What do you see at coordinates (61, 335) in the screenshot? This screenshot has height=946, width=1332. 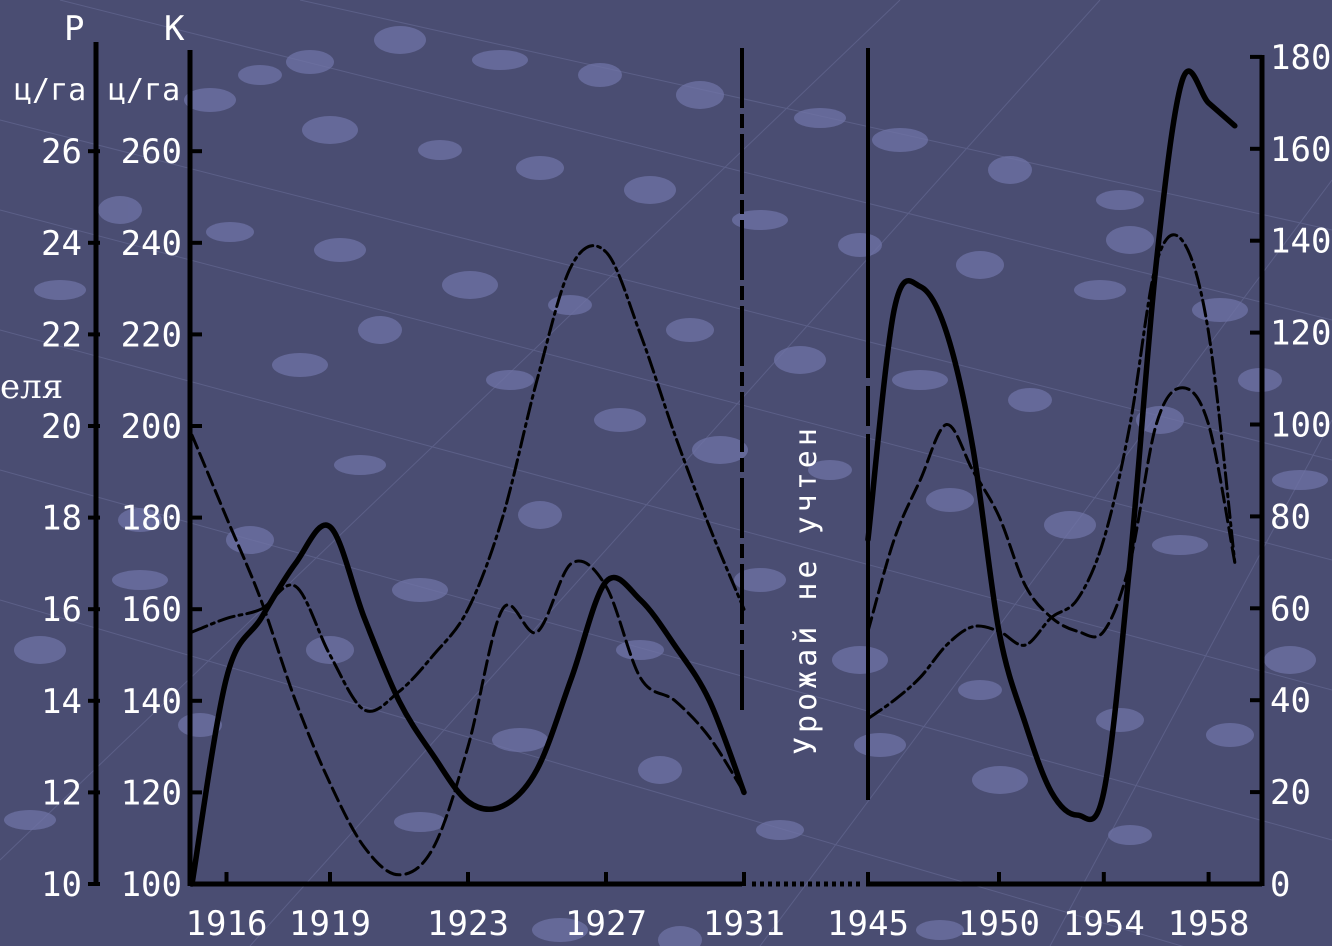 I see `p-axis-tick-label: 22` at bounding box center [61, 335].